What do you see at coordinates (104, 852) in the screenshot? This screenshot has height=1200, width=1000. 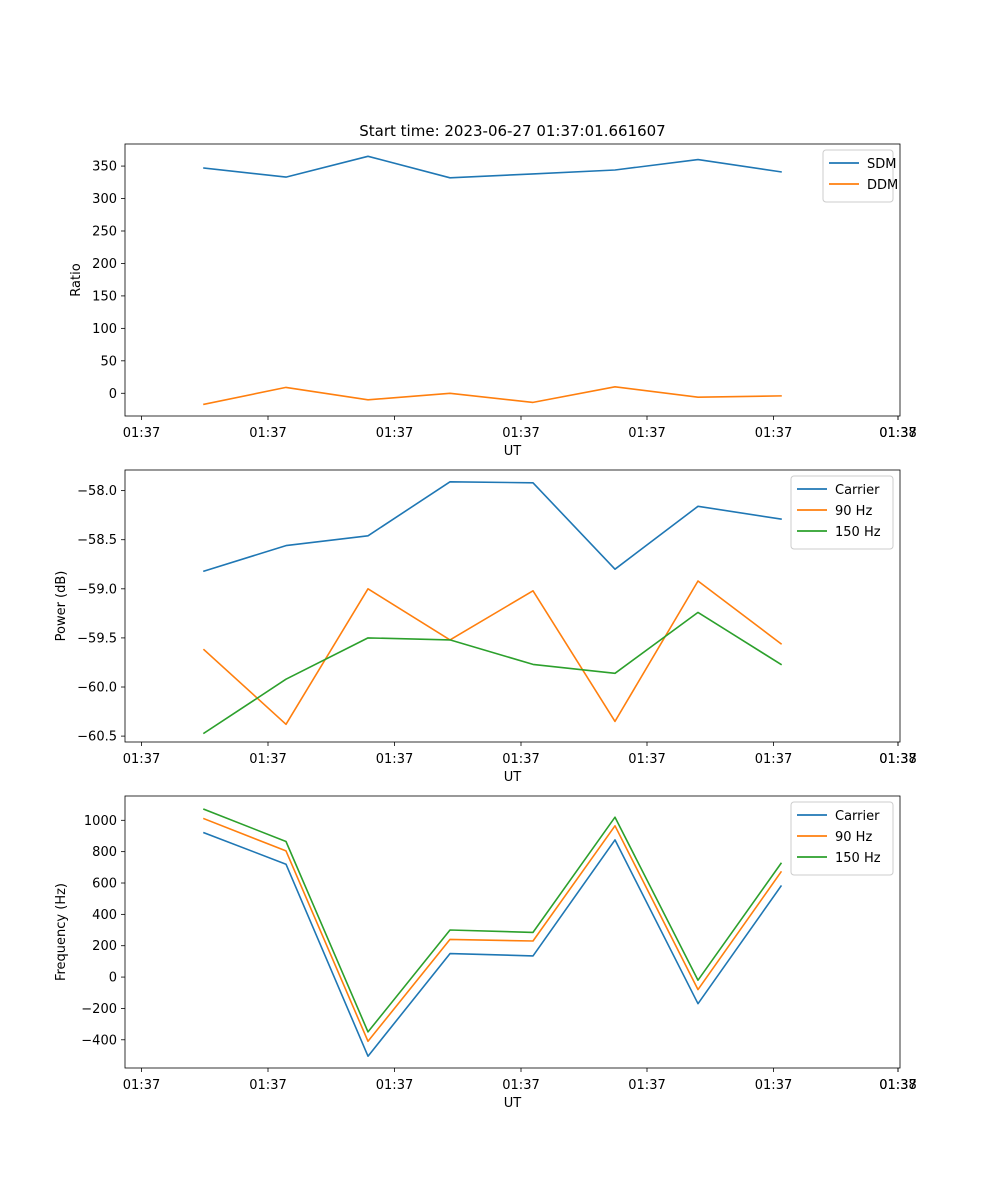 I see `y-tick-label: 800` at bounding box center [104, 852].